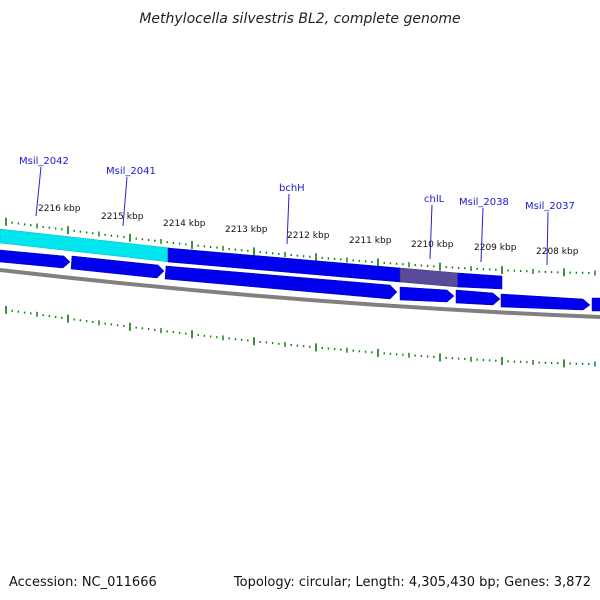 The width and height of the screenshot is (600, 600). What do you see at coordinates (251, 259) in the screenshot?
I see `gene-track-upper` at bounding box center [251, 259].